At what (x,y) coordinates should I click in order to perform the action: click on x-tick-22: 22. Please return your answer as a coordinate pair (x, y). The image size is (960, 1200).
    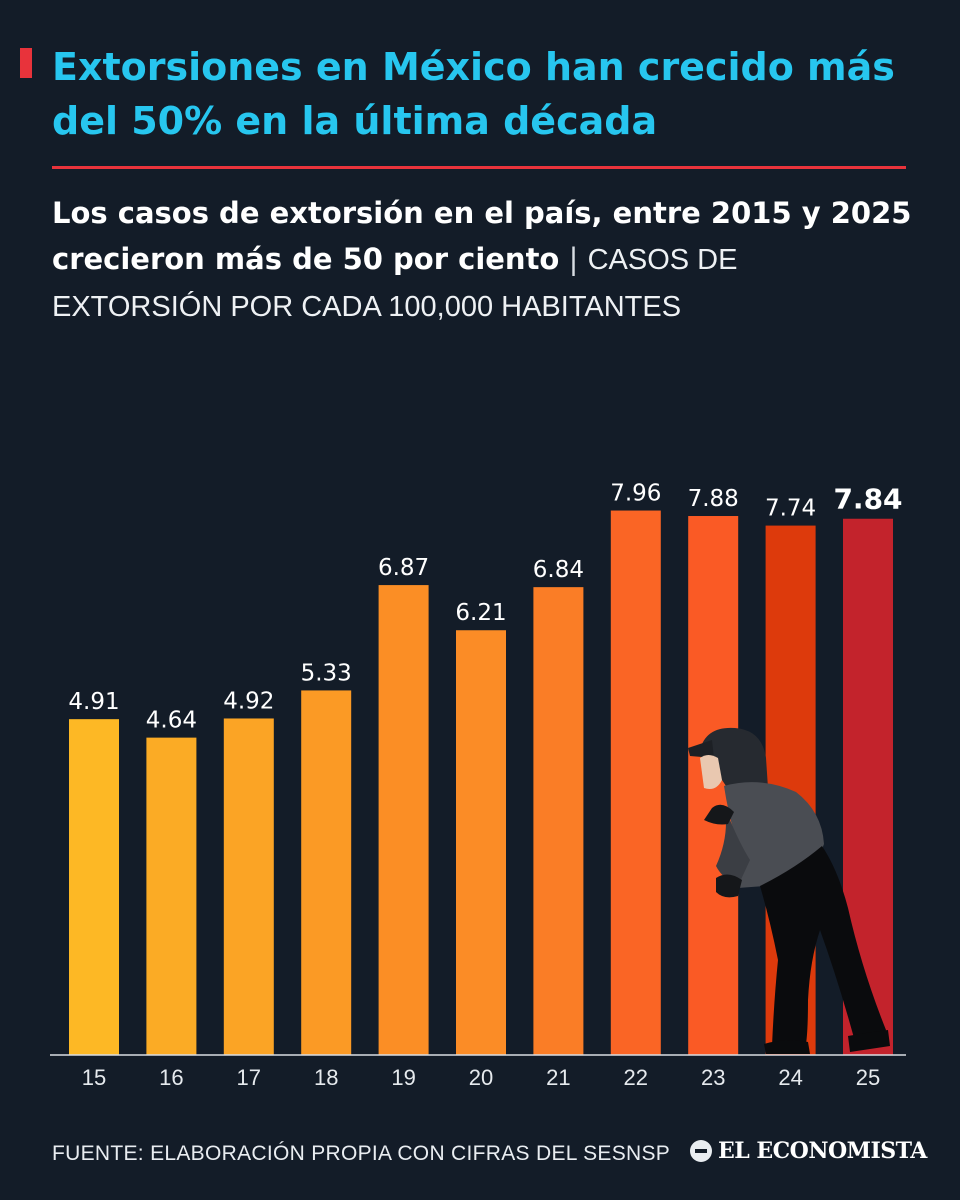
    Looking at the image, I should click on (636, 1077).